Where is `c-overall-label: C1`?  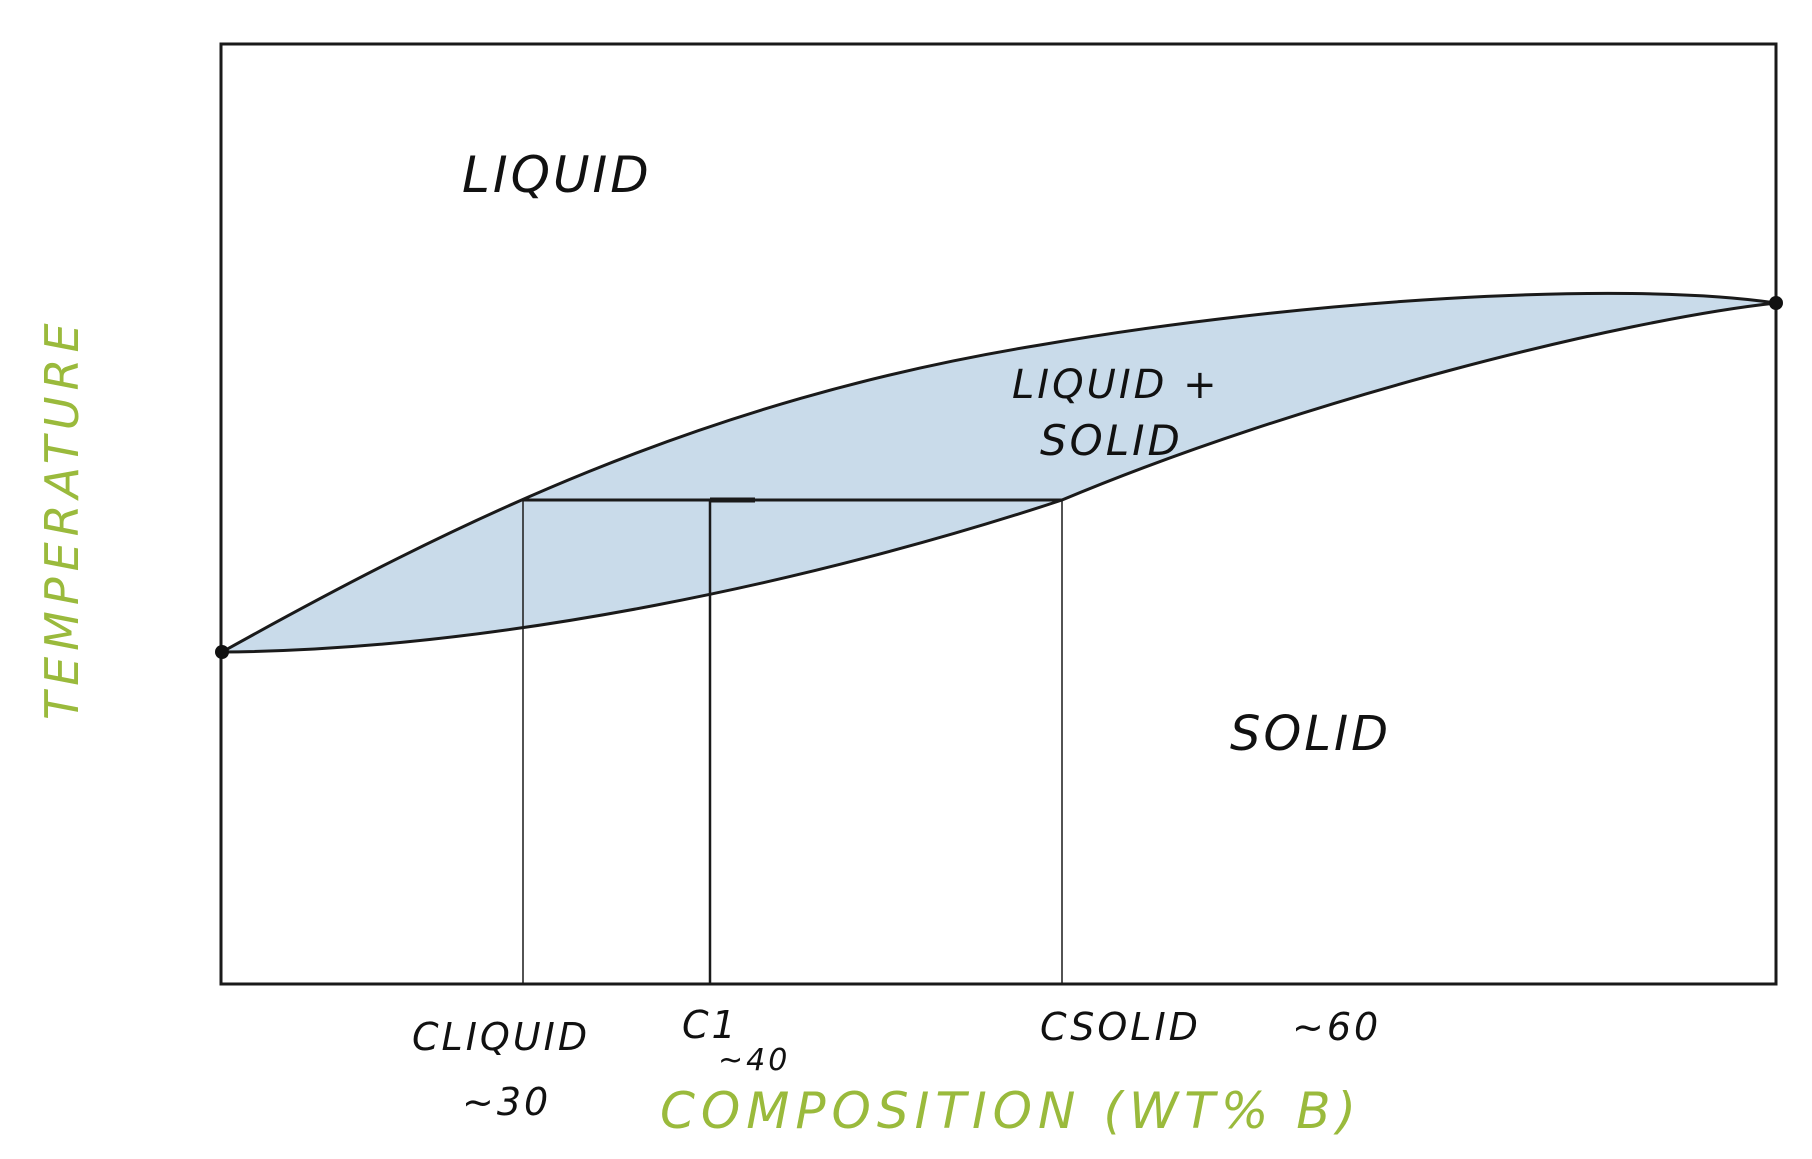 c-overall-label: C1 is located at coordinates (710, 1025).